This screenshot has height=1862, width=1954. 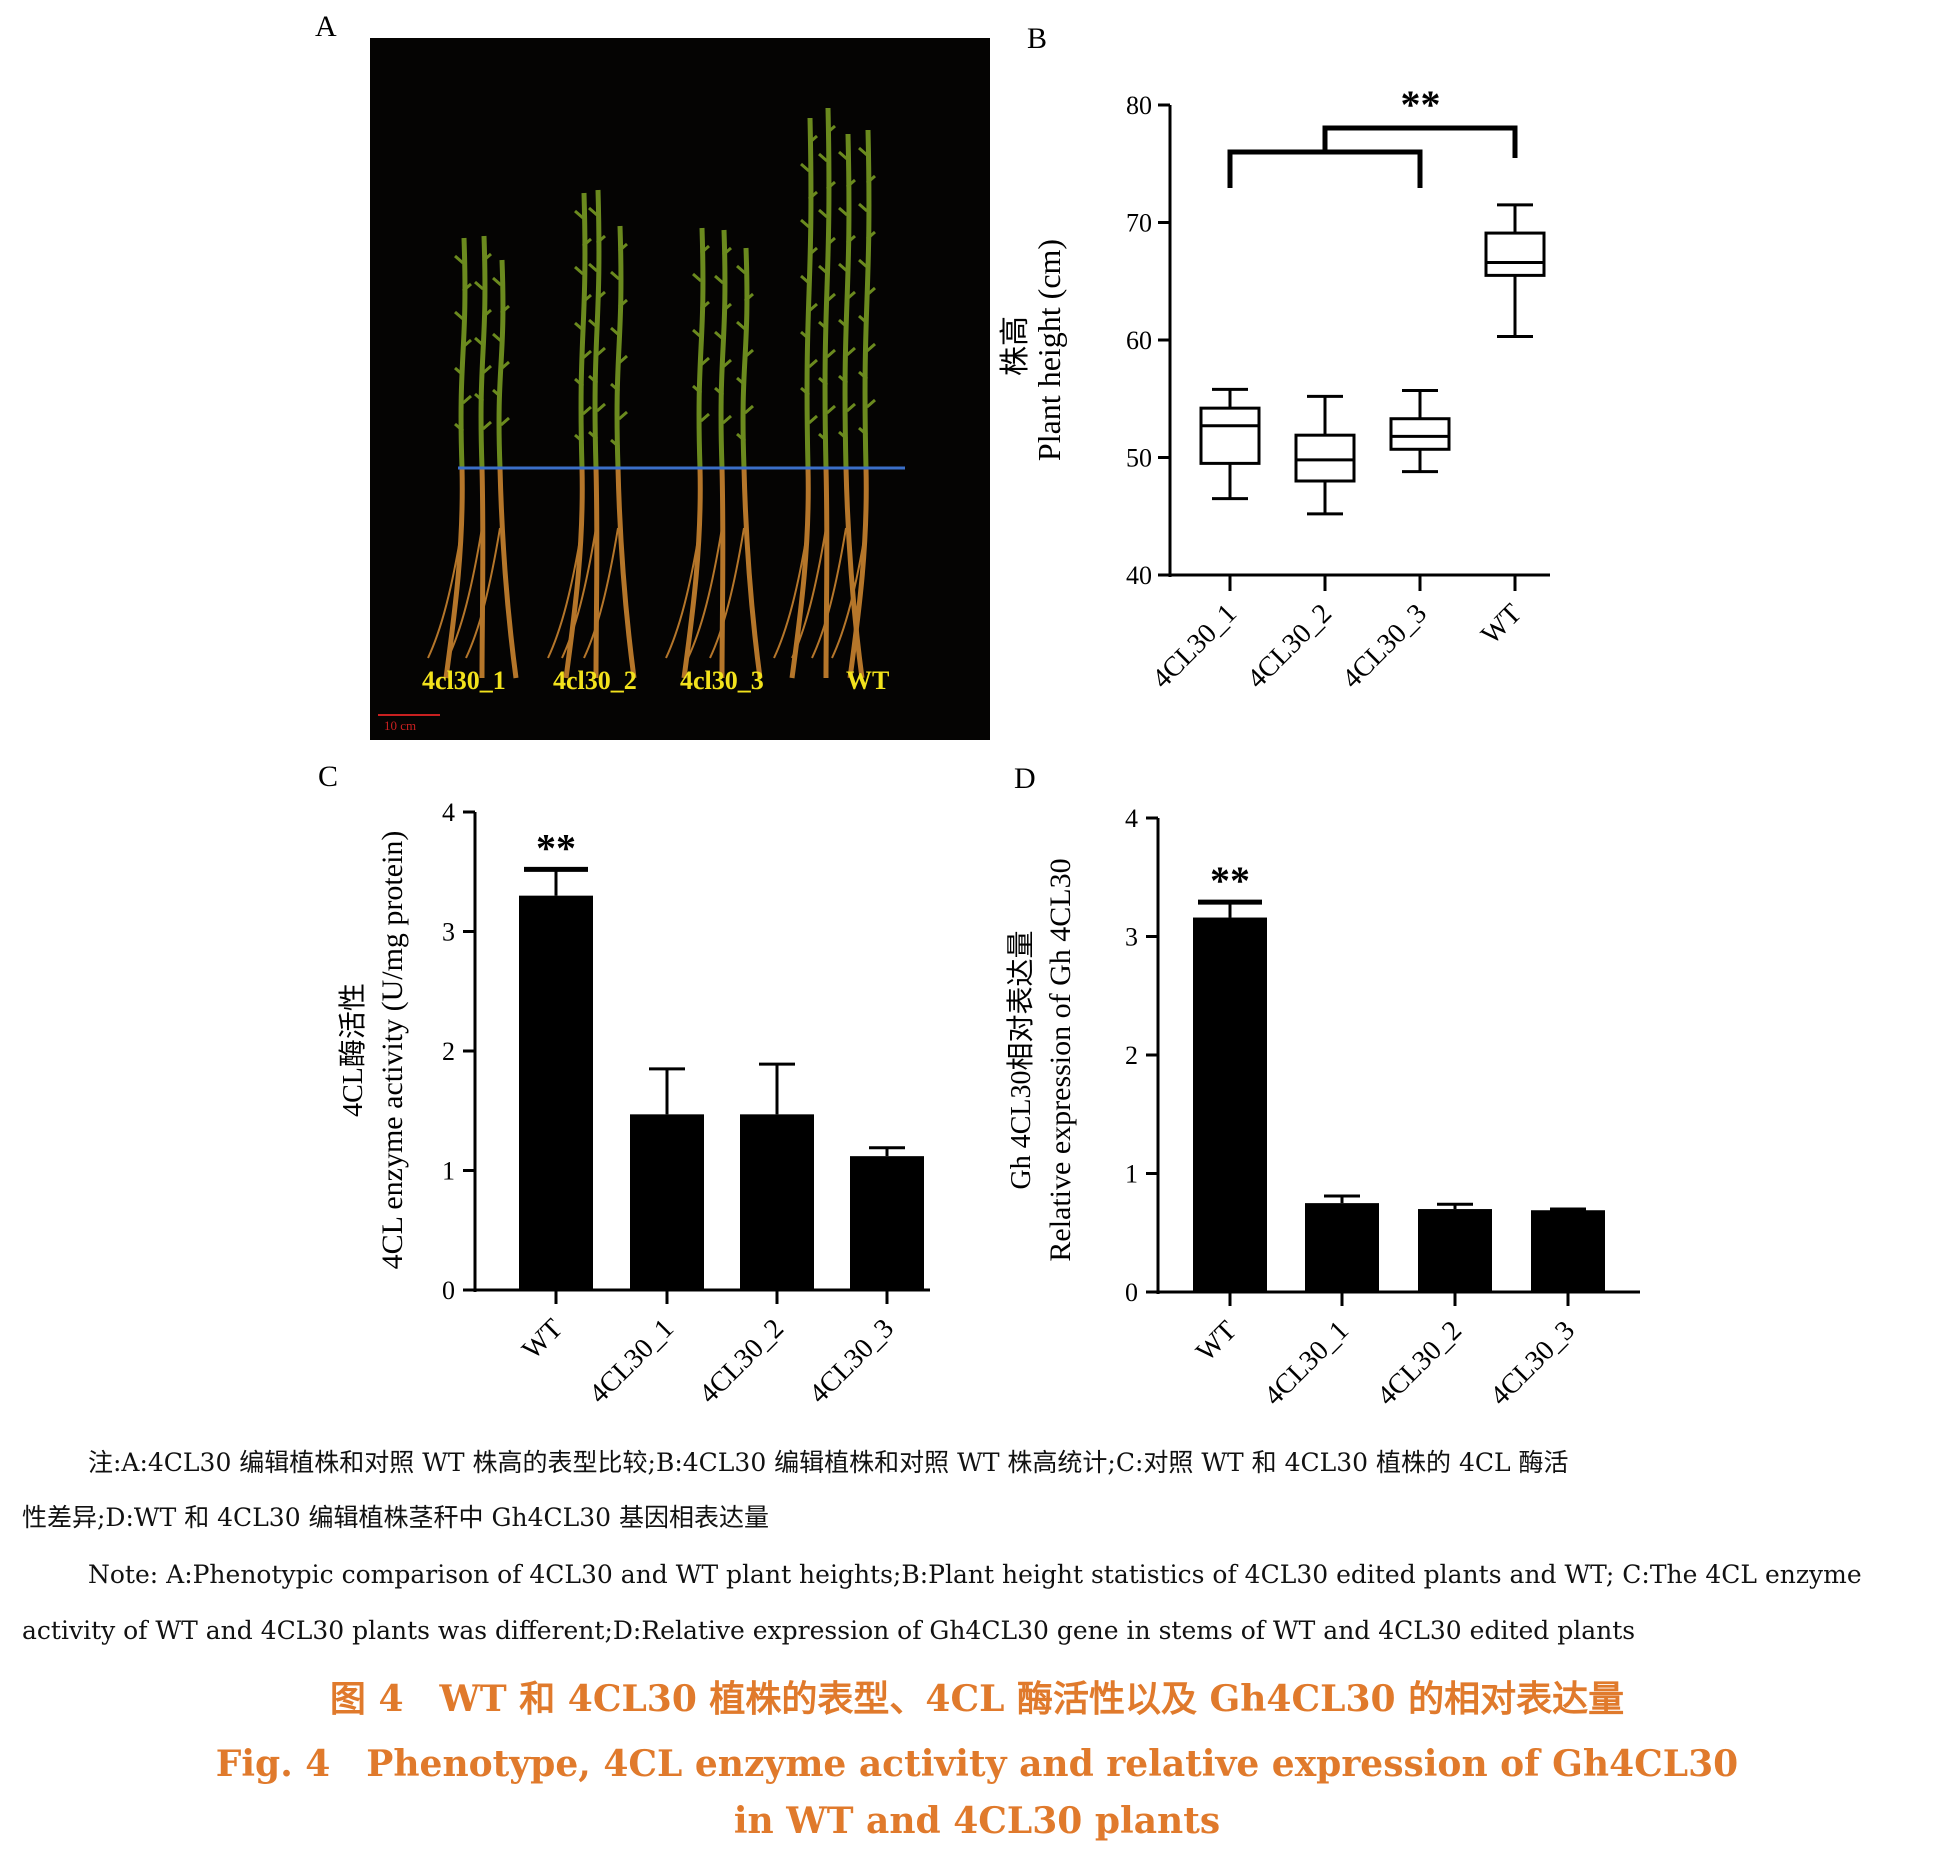 What do you see at coordinates (1025, 778) in the screenshot?
I see `panel-label-d: D` at bounding box center [1025, 778].